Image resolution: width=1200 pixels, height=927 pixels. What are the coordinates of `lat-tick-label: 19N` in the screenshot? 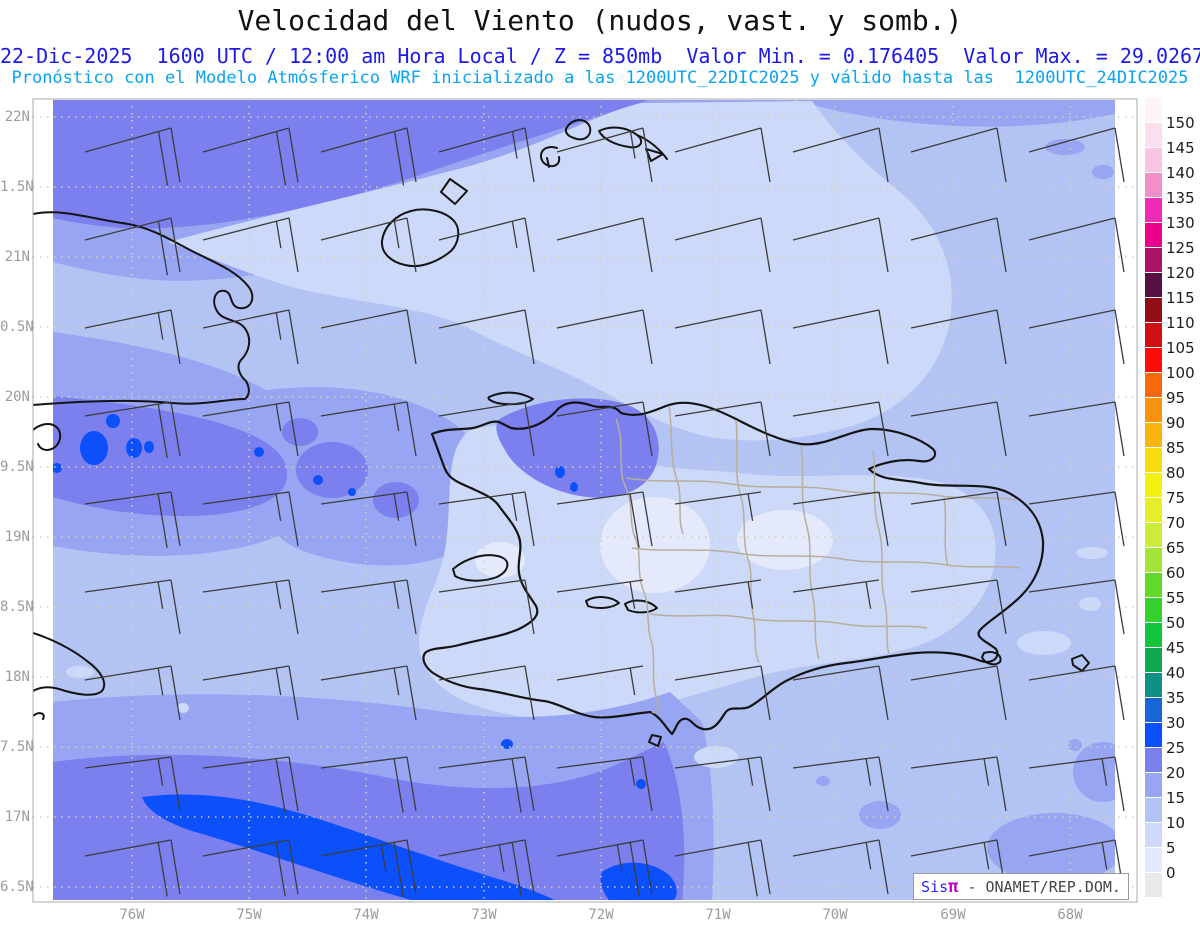 It's located at (17, 537).